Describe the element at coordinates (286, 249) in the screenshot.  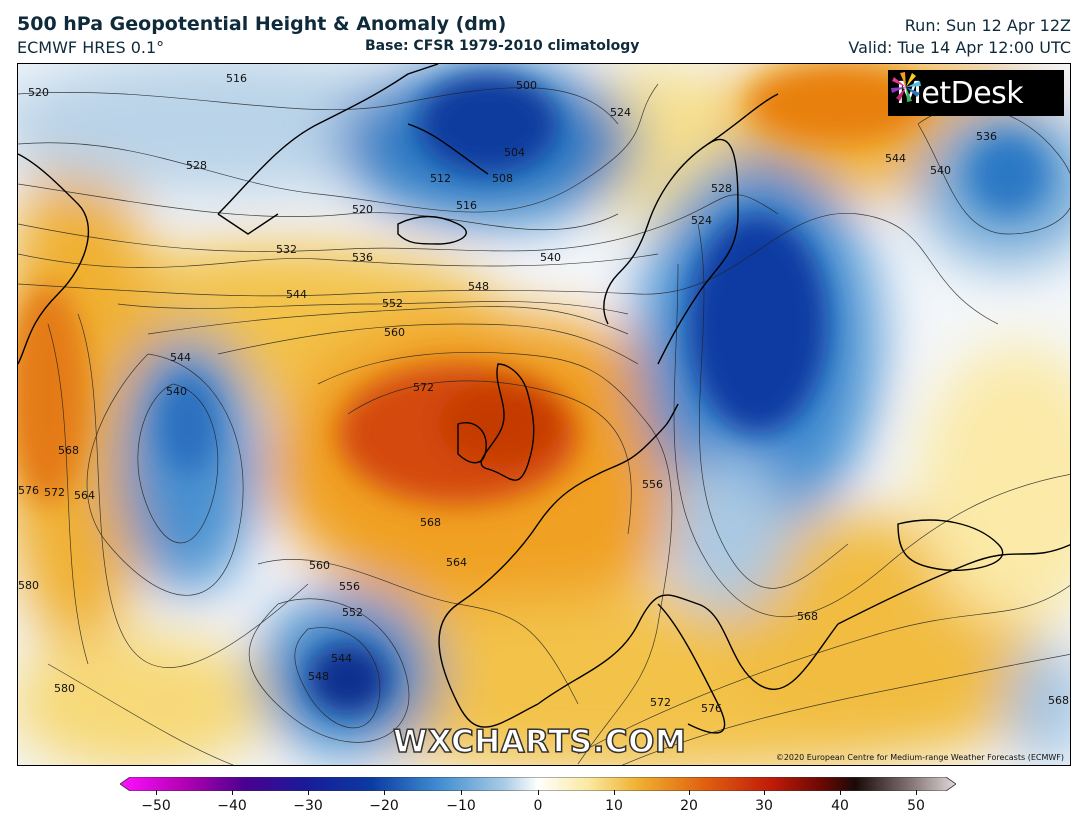
I see `contour-label: 532` at that location.